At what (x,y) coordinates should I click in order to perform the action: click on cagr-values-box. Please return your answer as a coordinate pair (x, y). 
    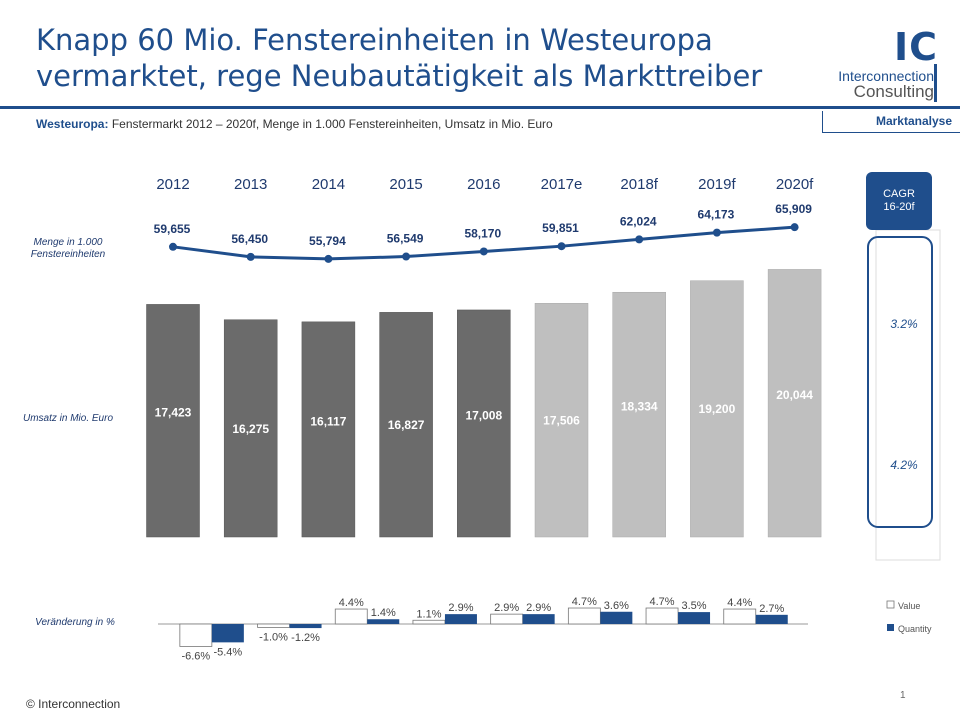
    Looking at the image, I should click on (900, 382).